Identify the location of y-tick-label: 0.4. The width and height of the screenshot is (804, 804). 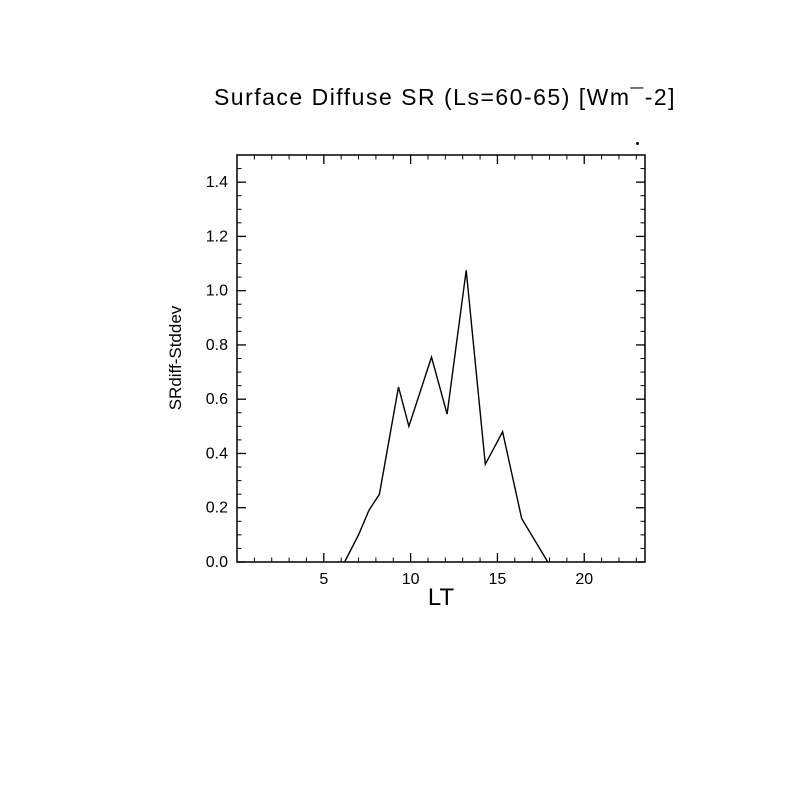
(217, 453).